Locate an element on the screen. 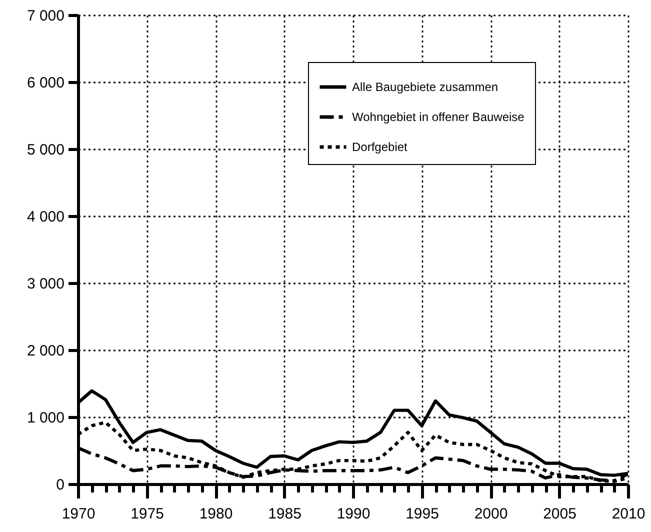 The height and width of the screenshot is (532, 651). y-tick-label: 4 000 is located at coordinates (45, 217).